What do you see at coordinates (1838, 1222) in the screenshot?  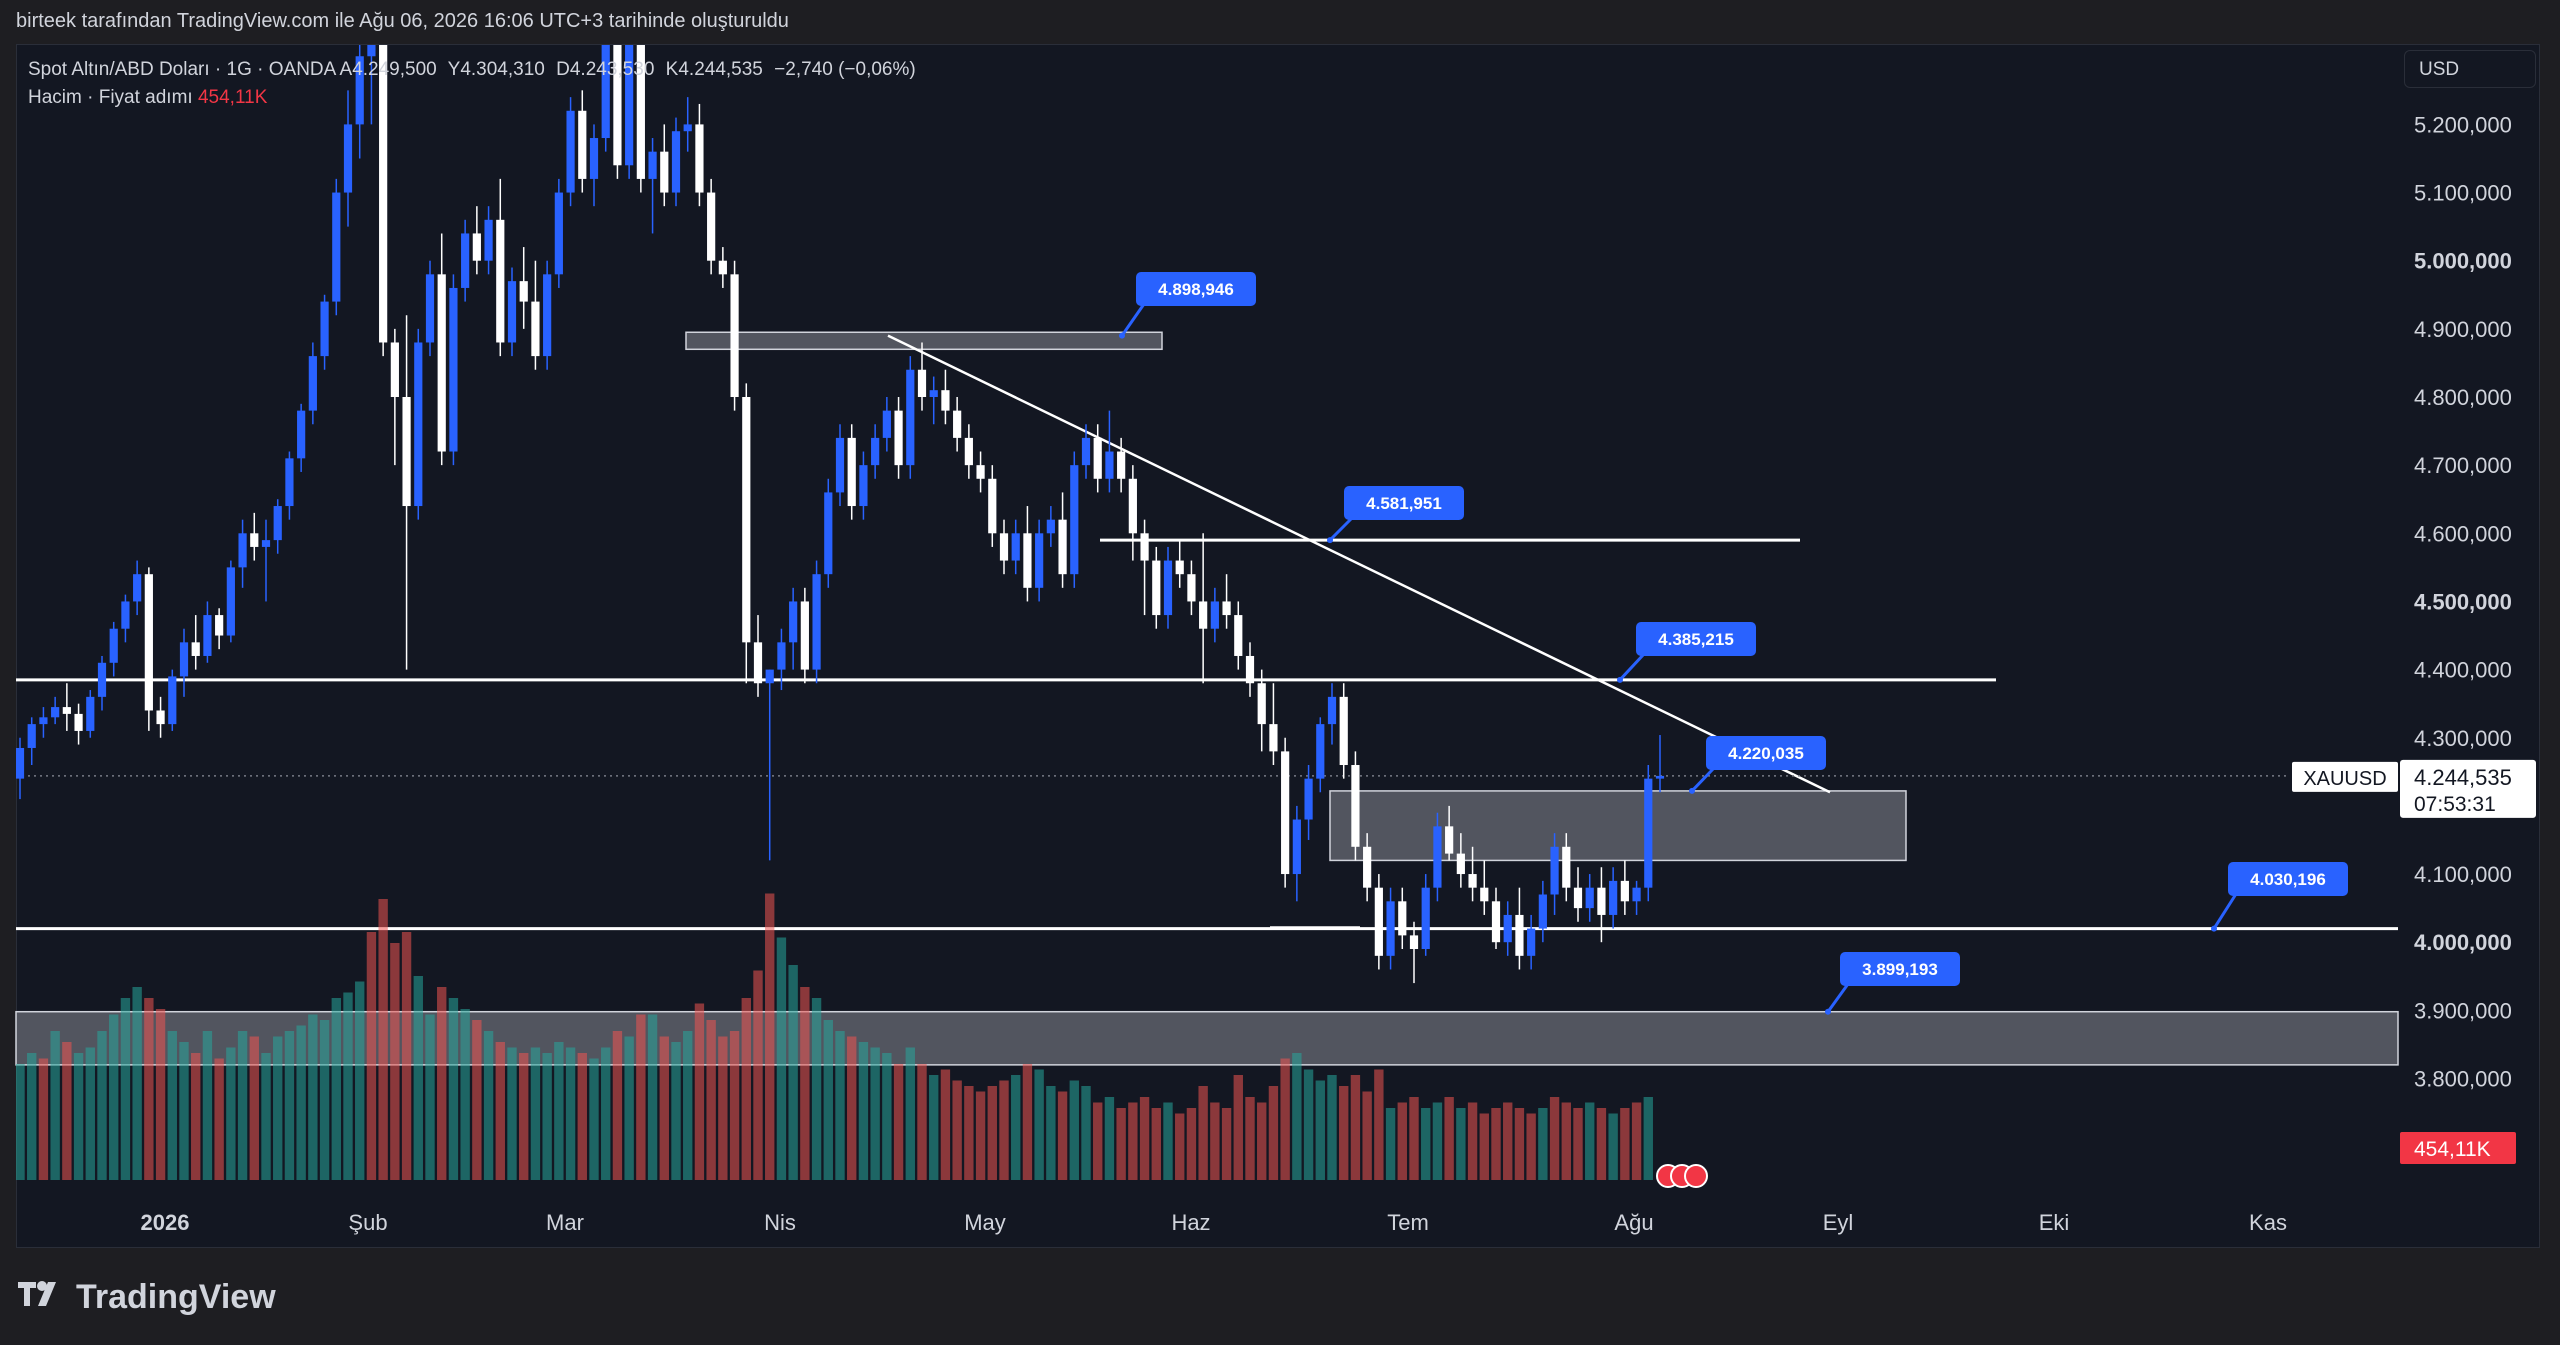 I see `x-axis-tick-label: Eyl` at bounding box center [1838, 1222].